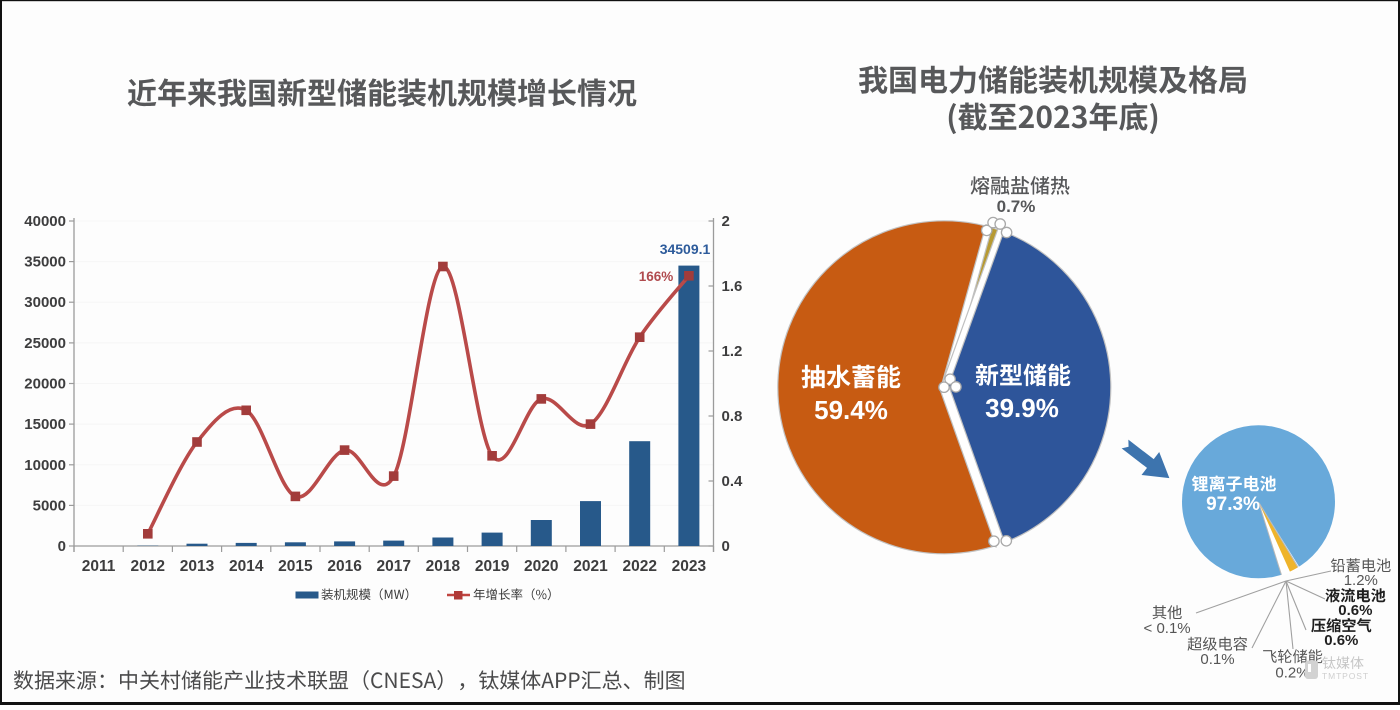 Image resolution: width=1400 pixels, height=710 pixels. What do you see at coordinates (732, 351) in the screenshot?
I see `svg-text: 1.2` at bounding box center [732, 351].